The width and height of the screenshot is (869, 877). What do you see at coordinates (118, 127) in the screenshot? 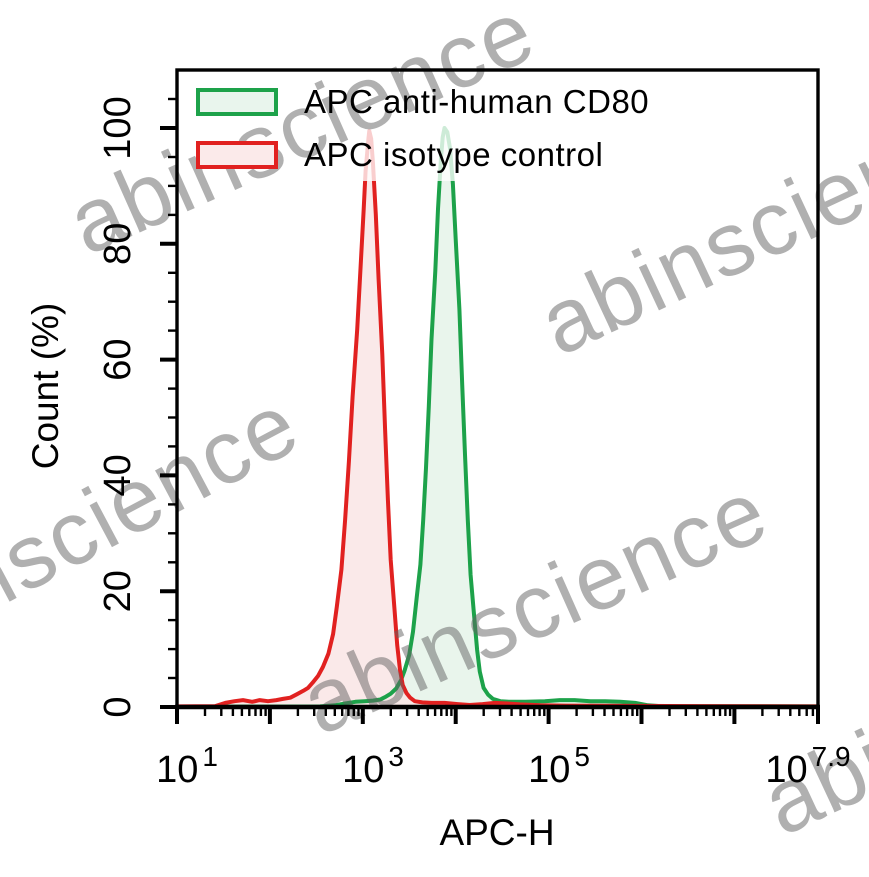
I see `svg-text: 100` at bounding box center [118, 127].